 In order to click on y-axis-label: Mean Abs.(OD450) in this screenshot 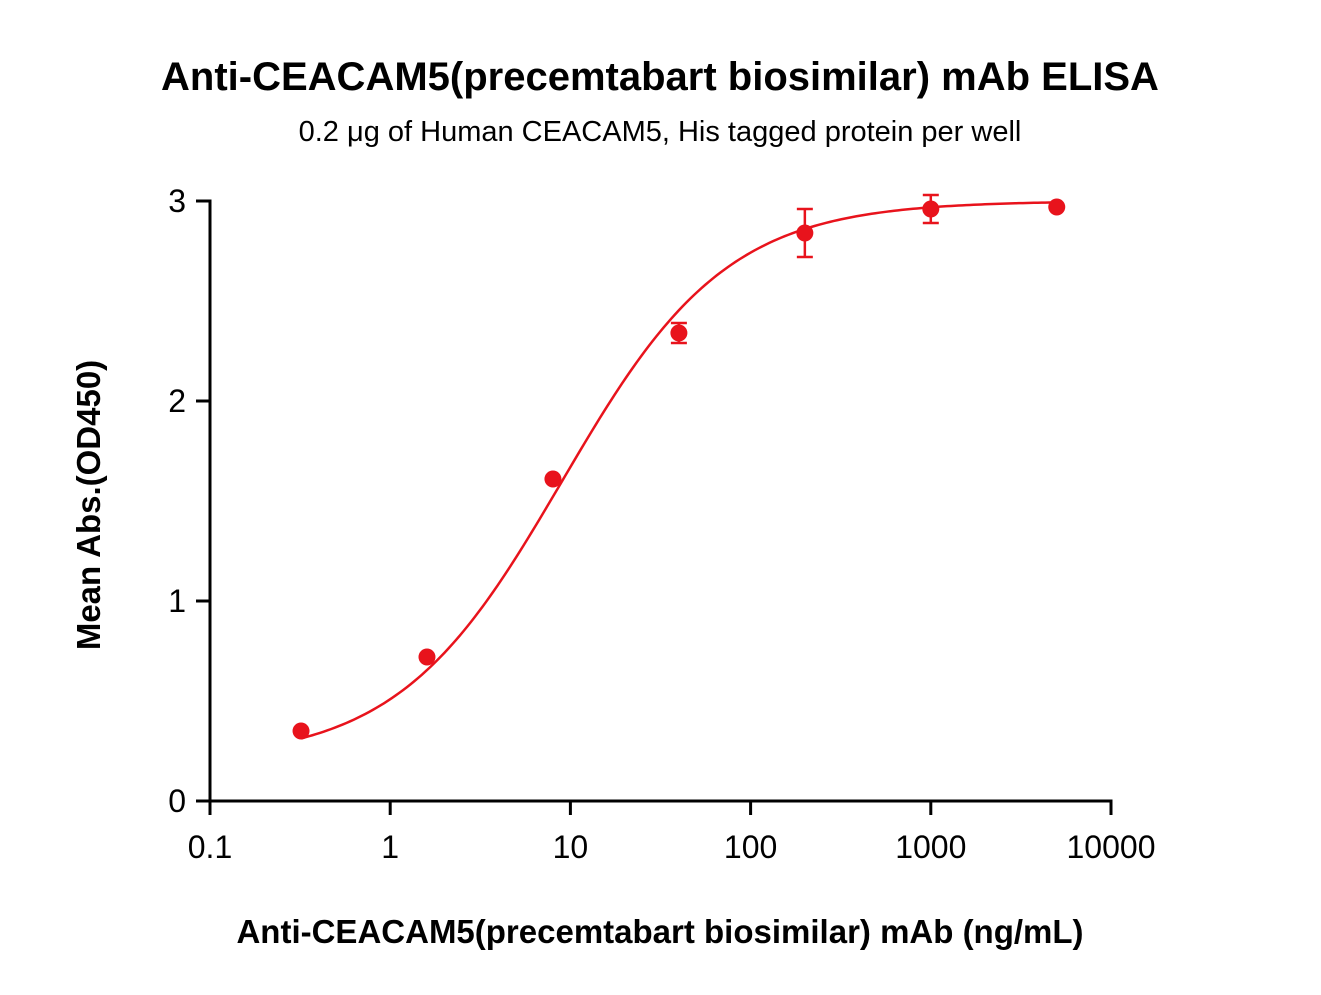, I will do `click(88, 505)`.